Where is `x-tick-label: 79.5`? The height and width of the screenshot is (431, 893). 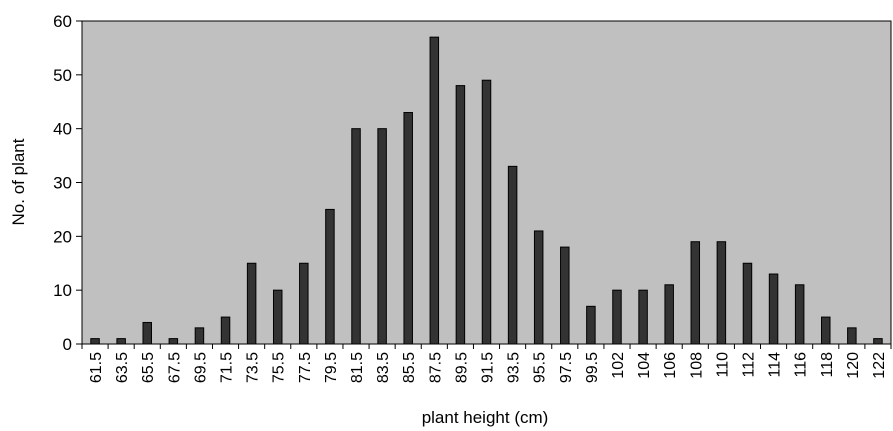 x-tick-label: 79.5 is located at coordinates (331, 367).